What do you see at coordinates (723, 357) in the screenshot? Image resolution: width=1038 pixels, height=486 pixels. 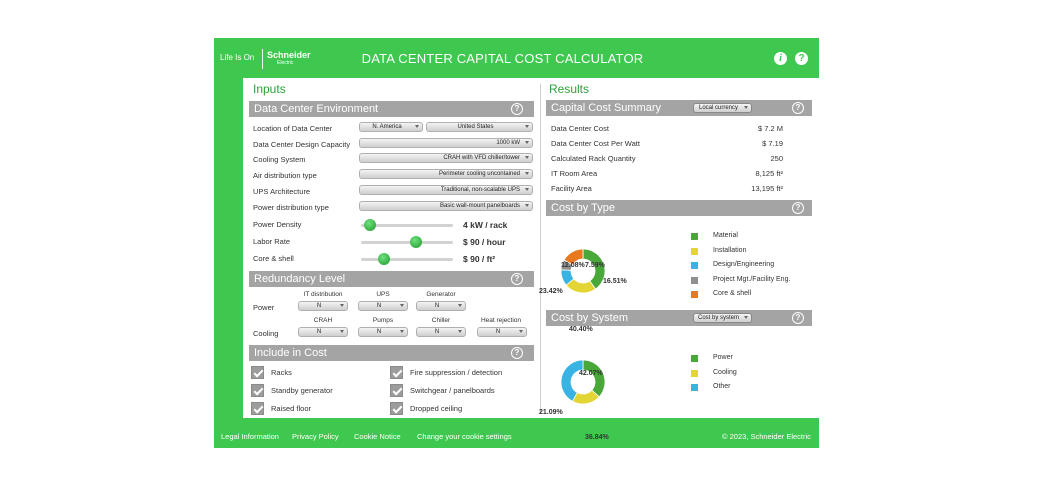 I see `legend-label: Power` at bounding box center [723, 357].